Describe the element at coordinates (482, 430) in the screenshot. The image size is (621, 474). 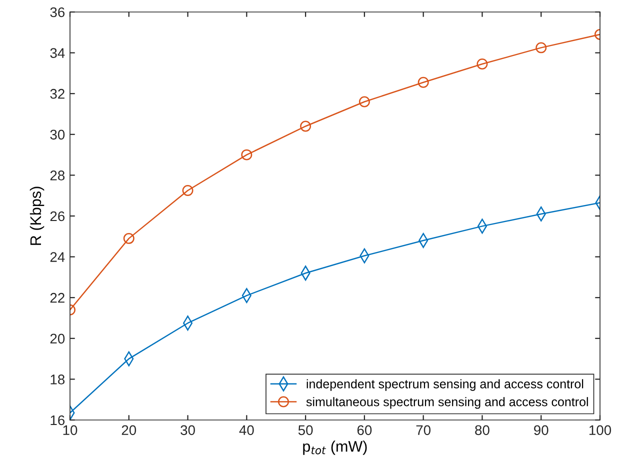
I see `x-tick-label: 80` at that location.